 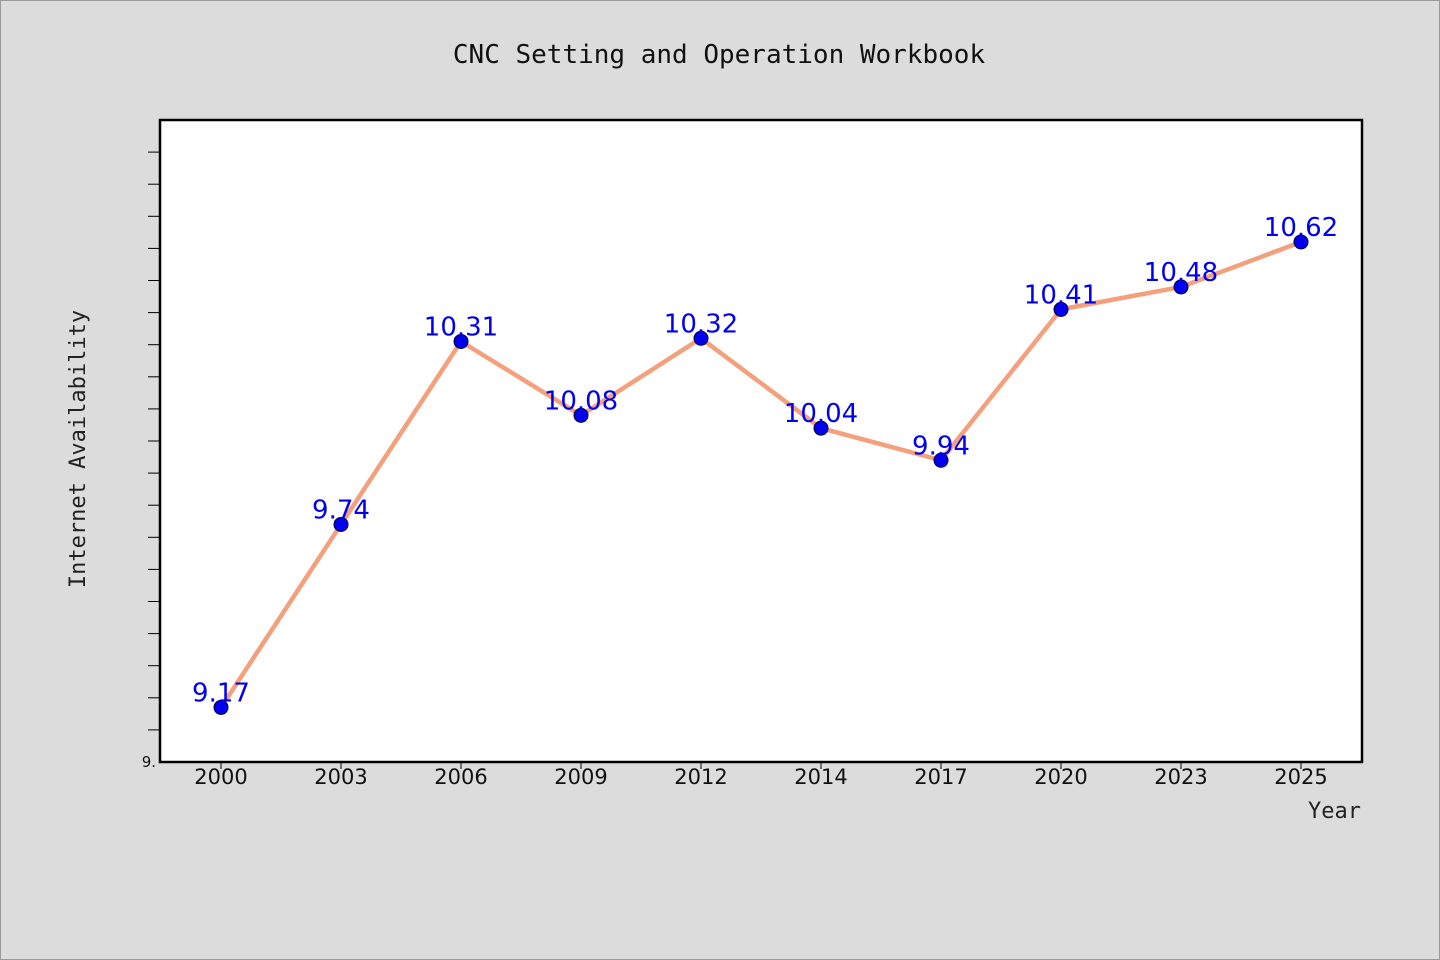 What do you see at coordinates (1181, 273) in the screenshot?
I see `data-label: 10.48` at bounding box center [1181, 273].